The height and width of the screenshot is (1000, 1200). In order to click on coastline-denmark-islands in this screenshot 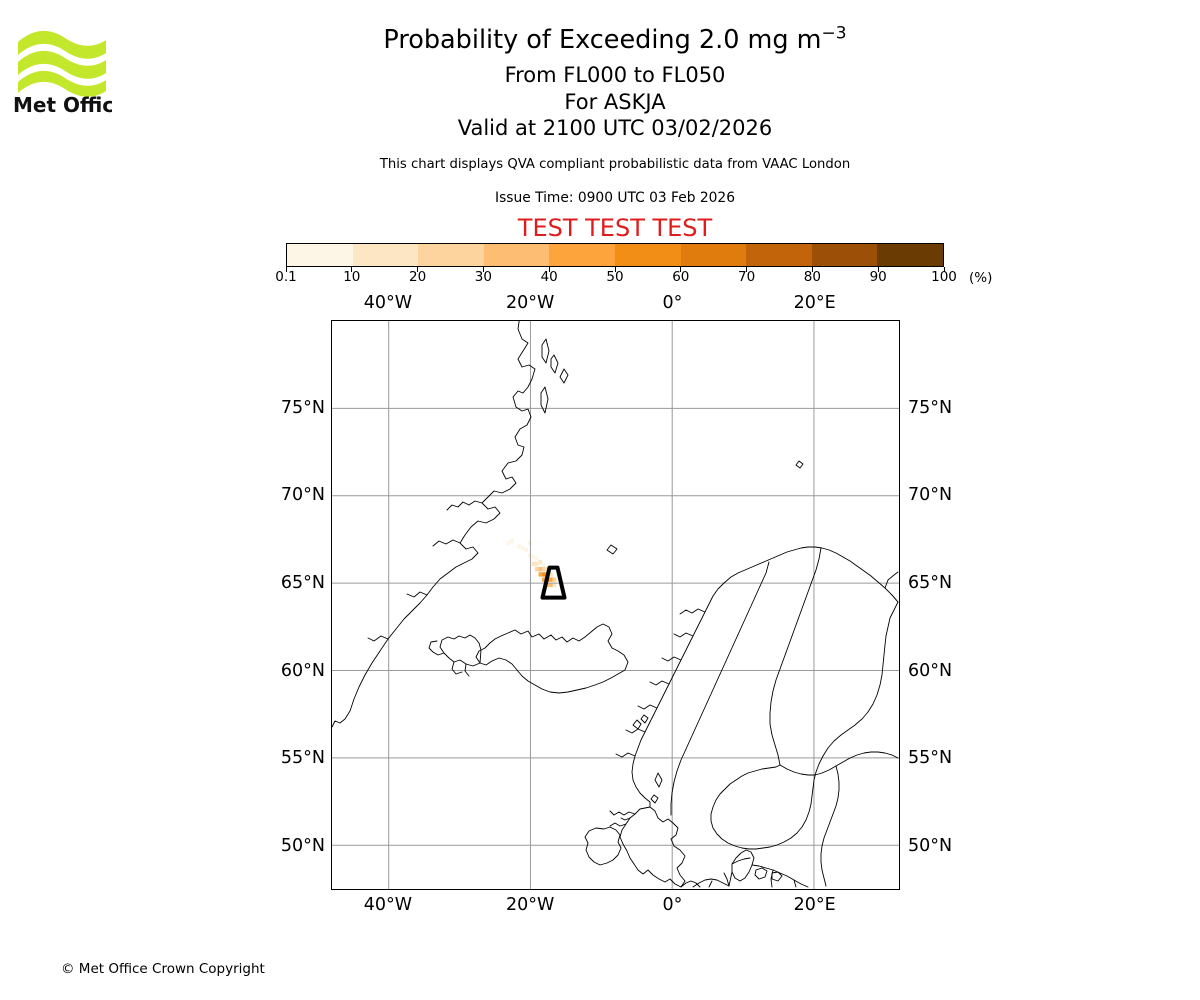, I will do `click(768, 874)`.